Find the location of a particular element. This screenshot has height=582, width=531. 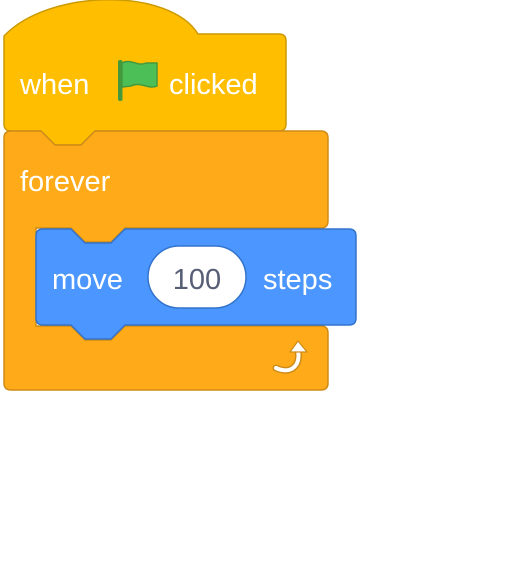

rotate-arrow-icon is located at coordinates (290, 357).